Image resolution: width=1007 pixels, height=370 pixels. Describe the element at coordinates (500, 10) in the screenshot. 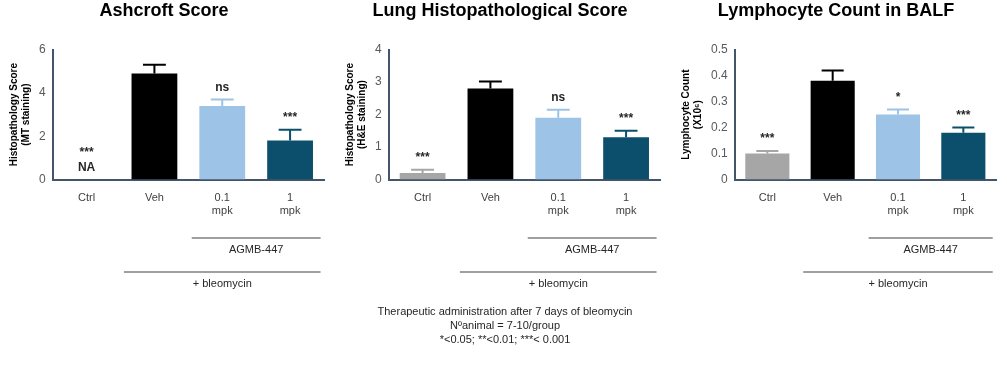

I see `chart-title: Lung Histopathological Score` at that location.